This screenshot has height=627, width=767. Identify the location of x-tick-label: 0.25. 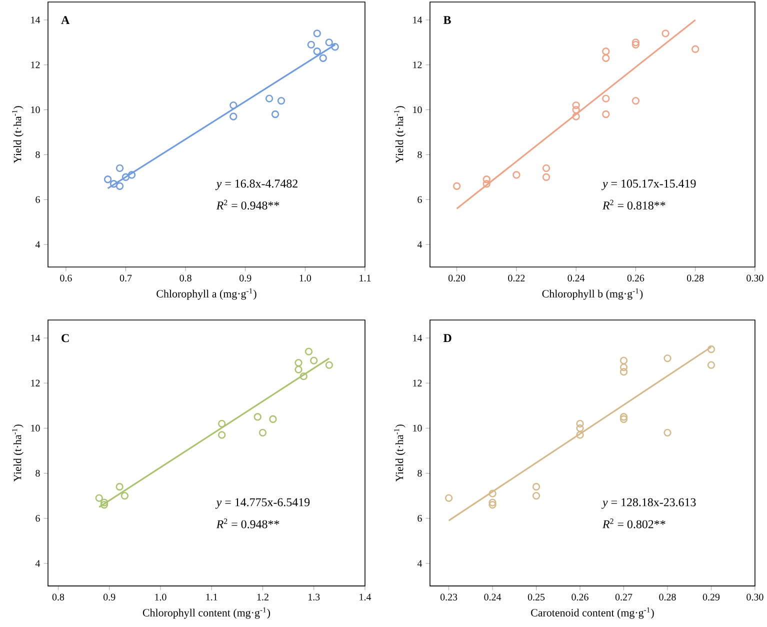
(536, 597).